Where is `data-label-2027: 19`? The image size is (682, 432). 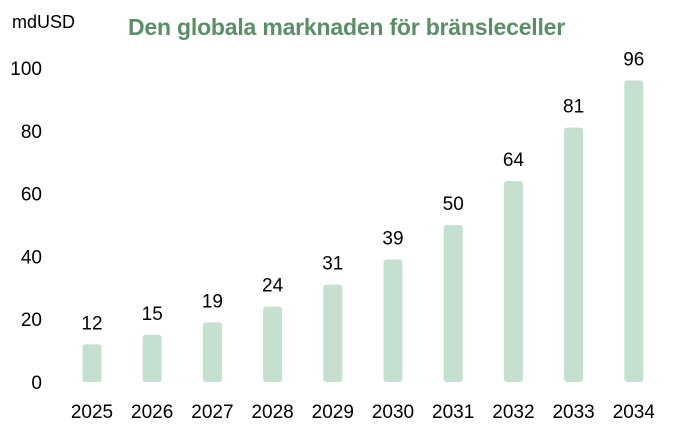
data-label-2027: 19 is located at coordinates (212, 301).